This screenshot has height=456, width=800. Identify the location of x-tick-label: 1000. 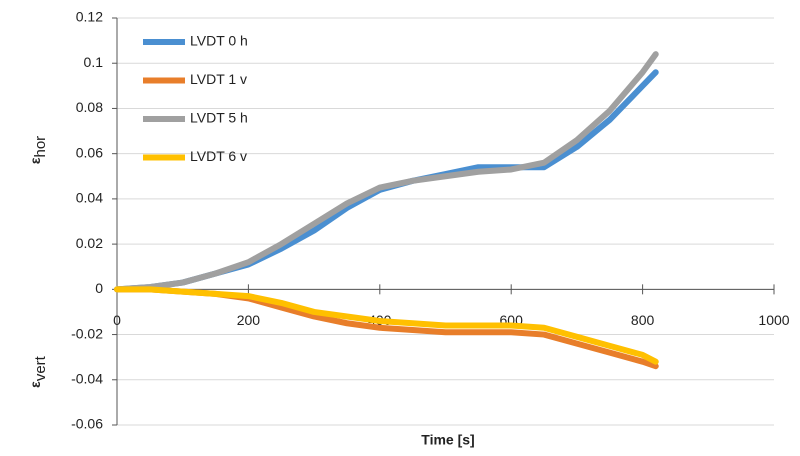
(773, 320).